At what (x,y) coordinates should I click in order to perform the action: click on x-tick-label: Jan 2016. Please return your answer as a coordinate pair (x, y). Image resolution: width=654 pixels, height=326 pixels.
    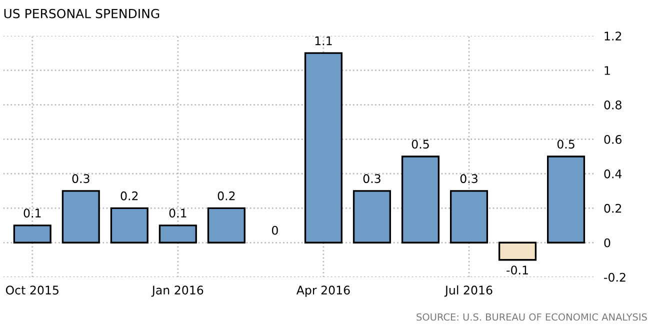
    Looking at the image, I should click on (177, 291).